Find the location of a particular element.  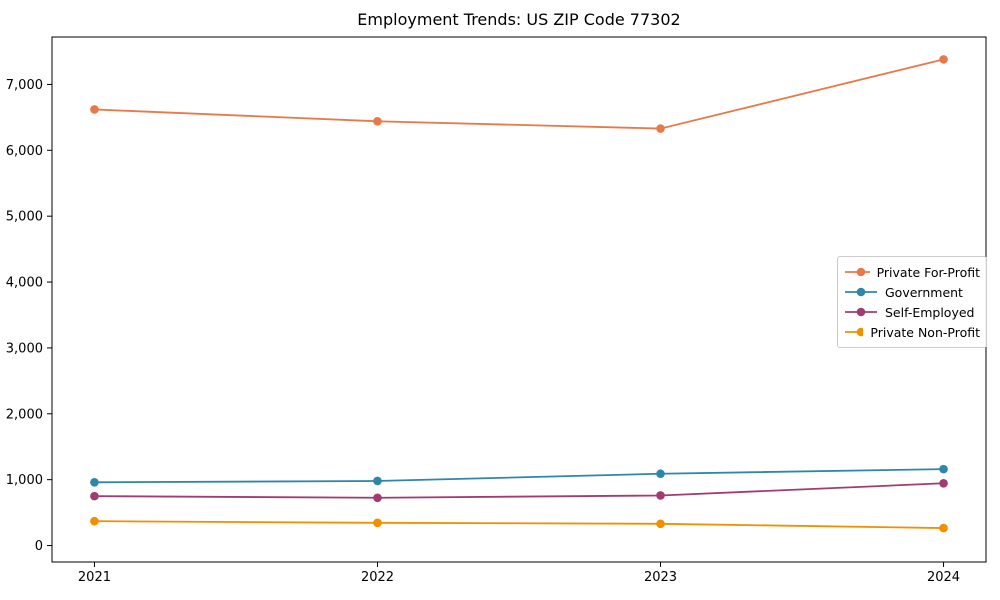

legend-label: Private Non-Profit is located at coordinates (925, 332).